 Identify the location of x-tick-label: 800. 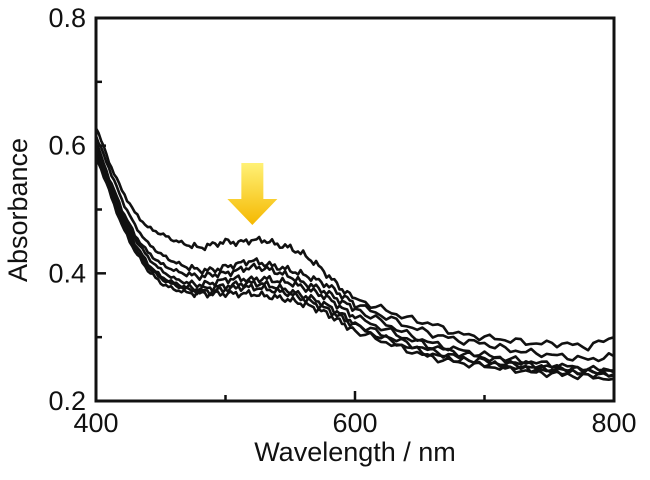
(613, 423).